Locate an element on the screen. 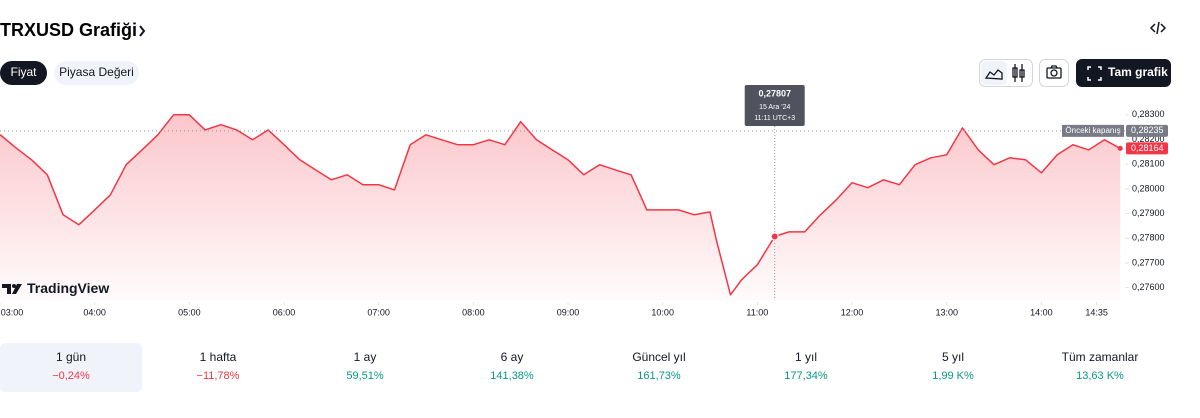 The image size is (1200, 418). watermark: TradingView is located at coordinates (68, 288).